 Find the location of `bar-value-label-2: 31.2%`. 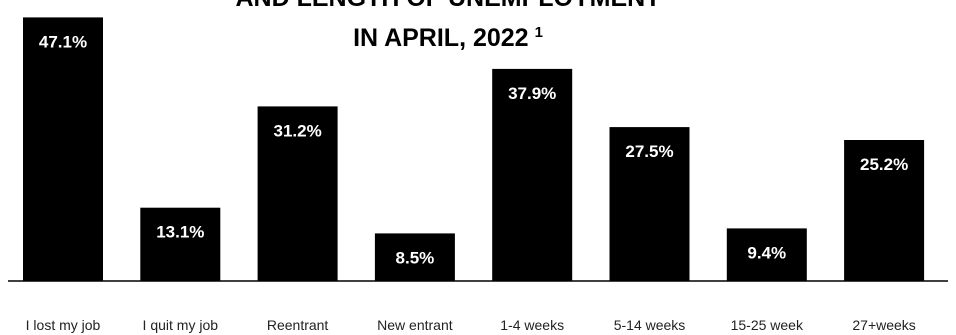

bar-value-label-2: 31.2% is located at coordinates (297, 130).